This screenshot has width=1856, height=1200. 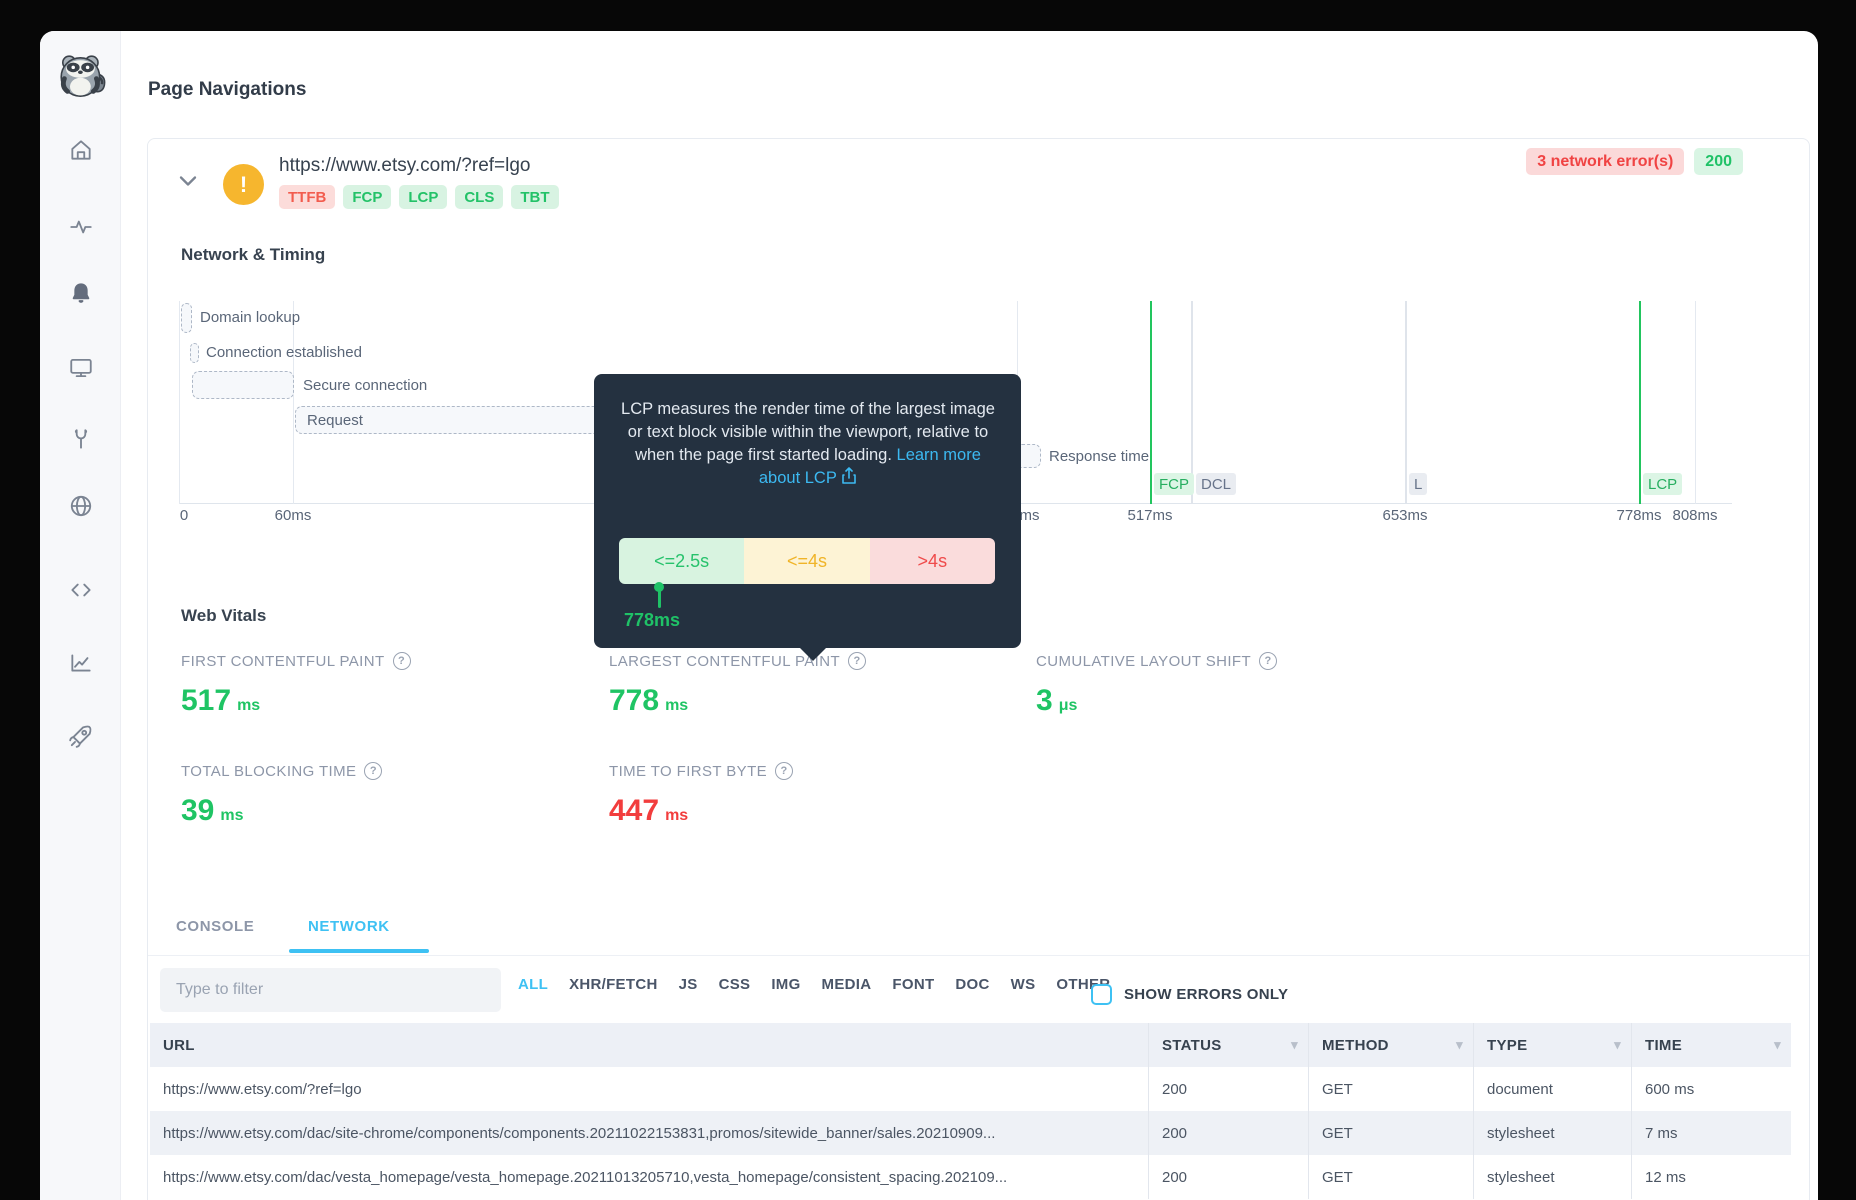 What do you see at coordinates (188, 181) in the screenshot?
I see `chevron-down-icon` at bounding box center [188, 181].